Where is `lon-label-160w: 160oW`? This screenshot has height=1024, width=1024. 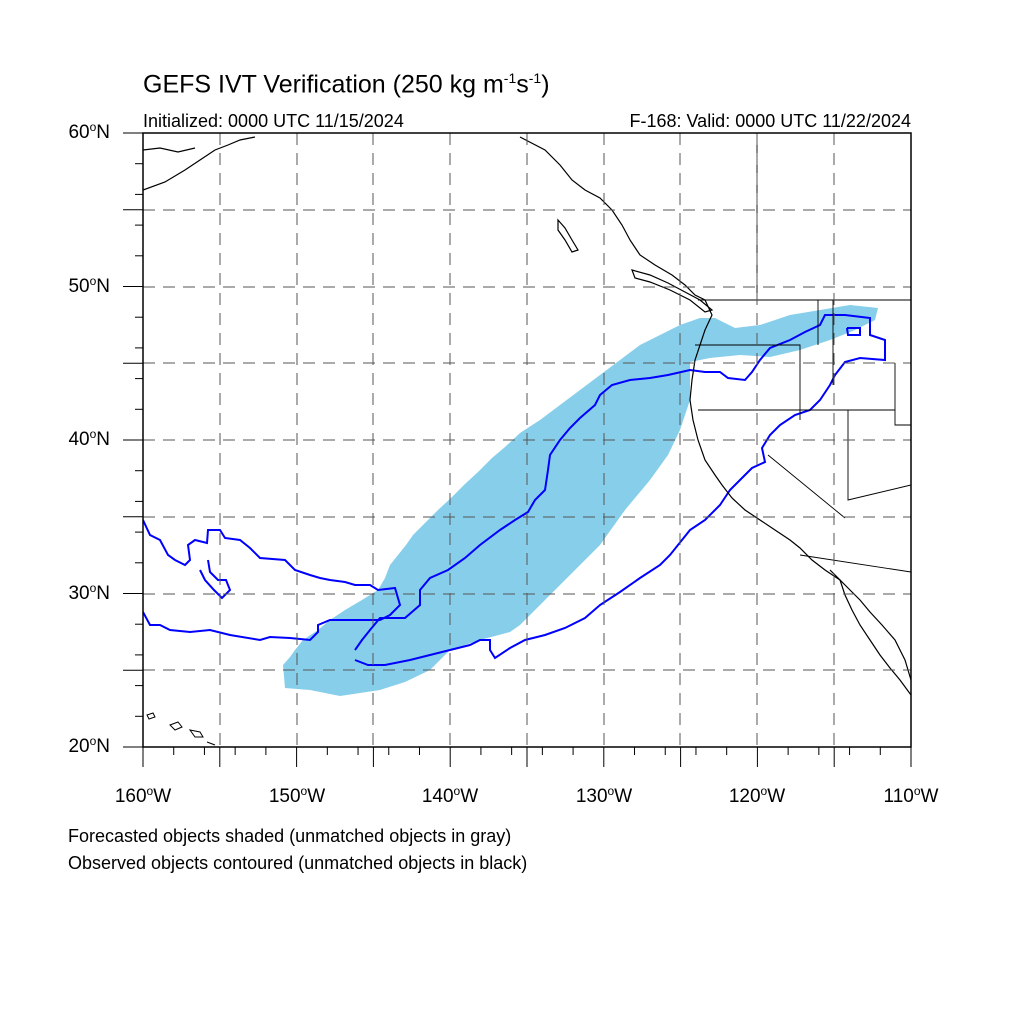 lon-label-160w: 160oW is located at coordinates (143, 795).